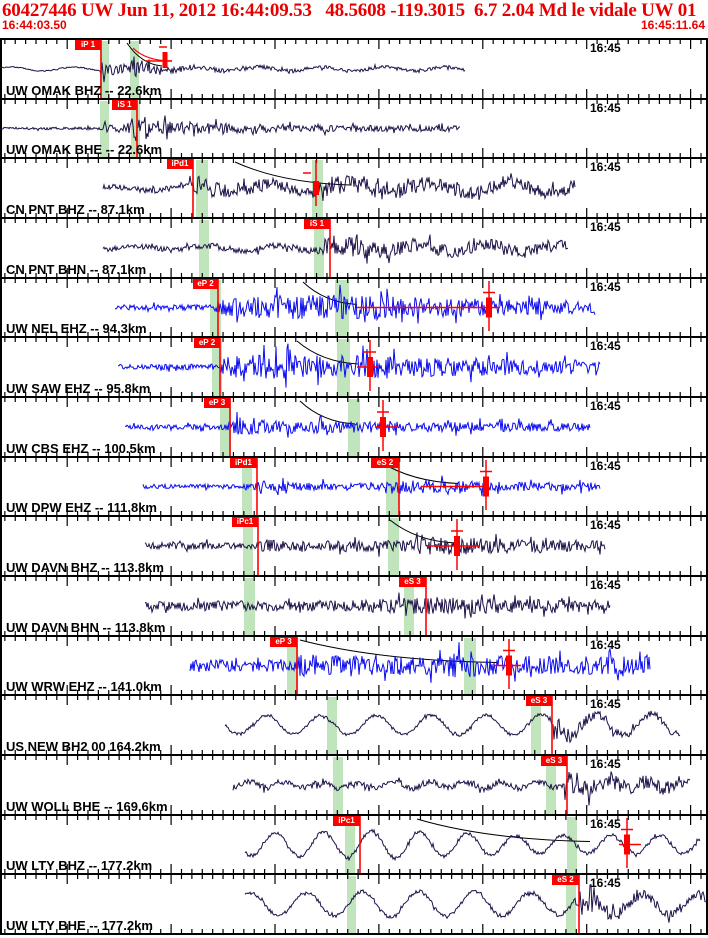 This screenshot has height=938, width=708. What do you see at coordinates (81, 507) in the screenshot?
I see `station-label: UW DPW EHZ -- 111.8km` at bounding box center [81, 507].